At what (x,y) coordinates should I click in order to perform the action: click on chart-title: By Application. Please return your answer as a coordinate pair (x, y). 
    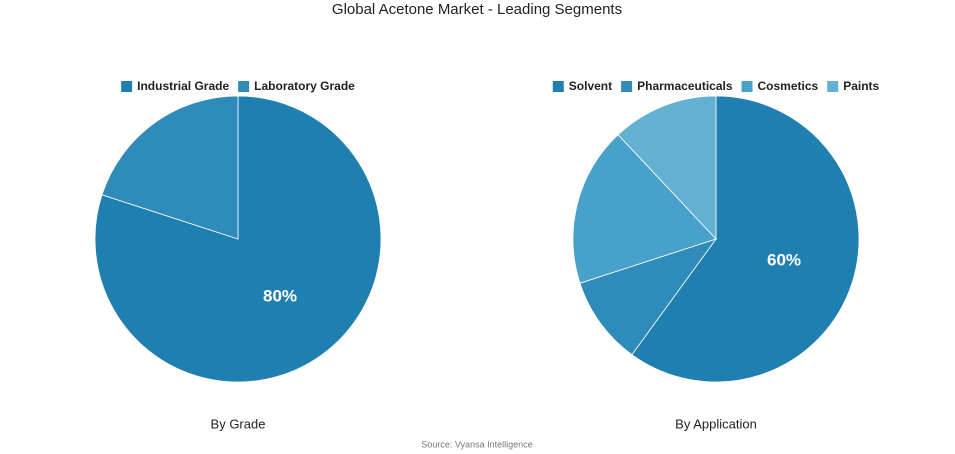
    Looking at the image, I should click on (716, 423).